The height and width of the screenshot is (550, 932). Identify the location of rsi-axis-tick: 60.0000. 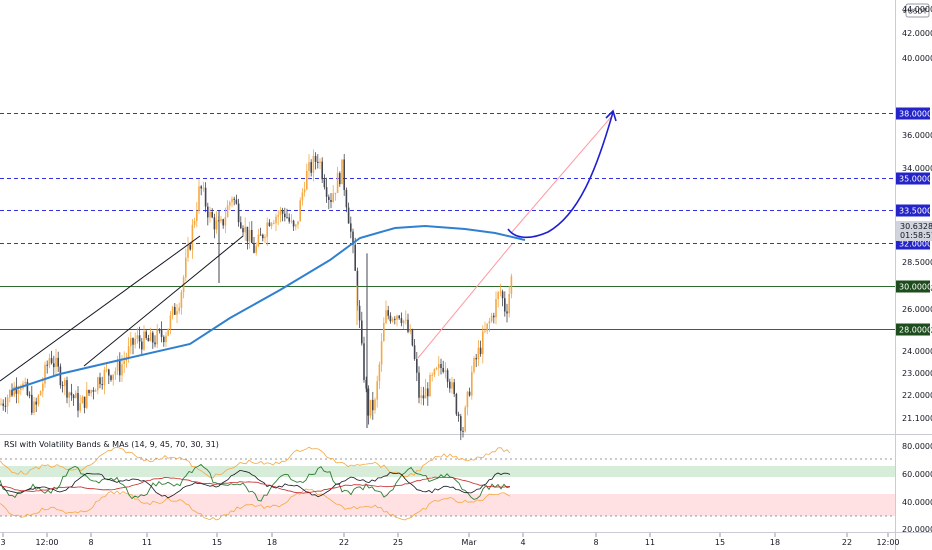
(917, 474).